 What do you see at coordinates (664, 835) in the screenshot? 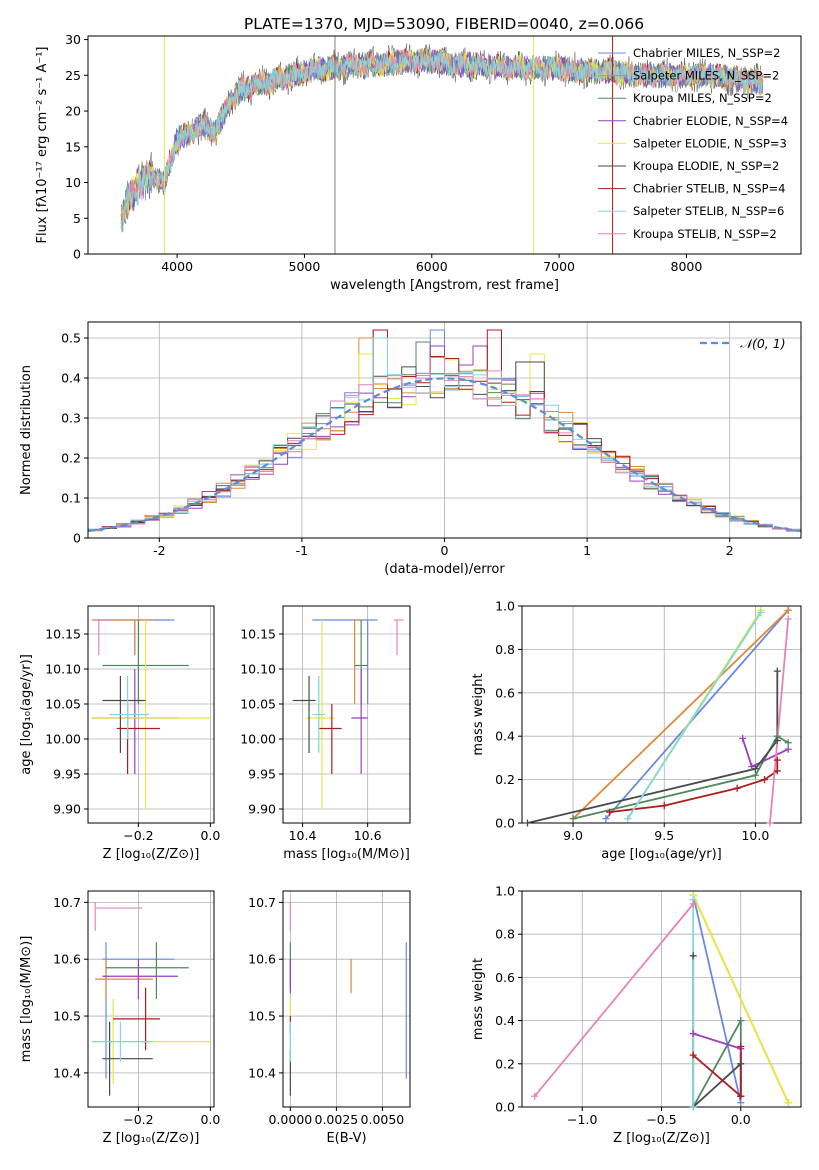
I see `x-tick-label: 9.5` at bounding box center [664, 835].